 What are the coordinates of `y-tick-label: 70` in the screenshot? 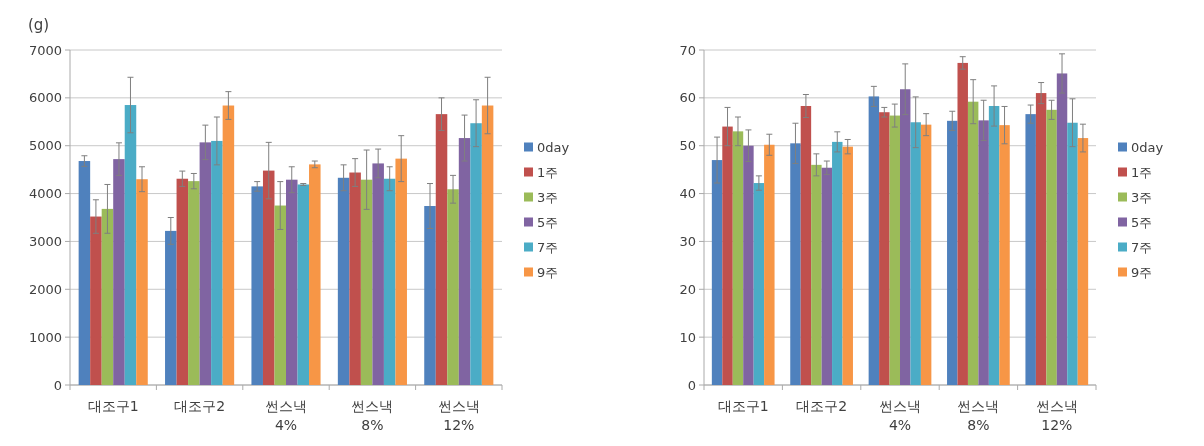 It's located at (687, 50).